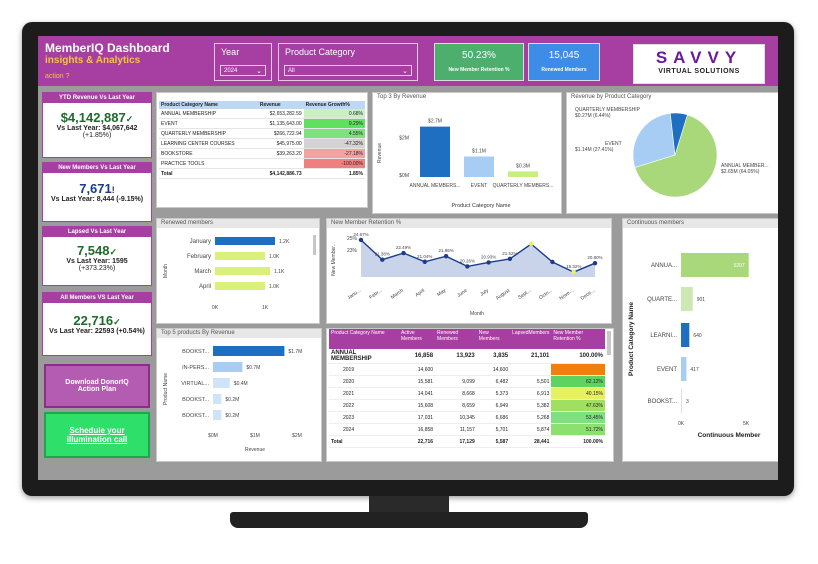  I want to click on col-header: Active Members, so click(417, 339).